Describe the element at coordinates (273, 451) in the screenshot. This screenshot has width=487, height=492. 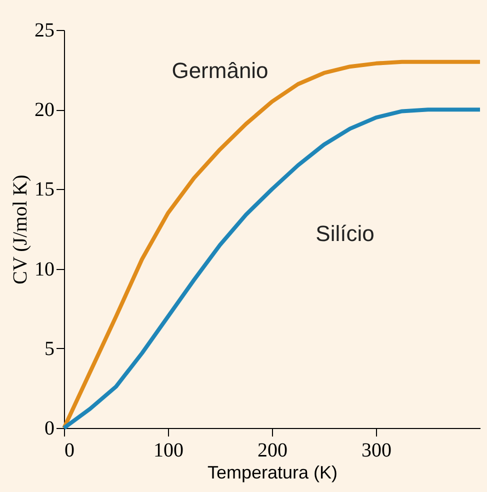
I see `x-tick-label: 200` at that location.